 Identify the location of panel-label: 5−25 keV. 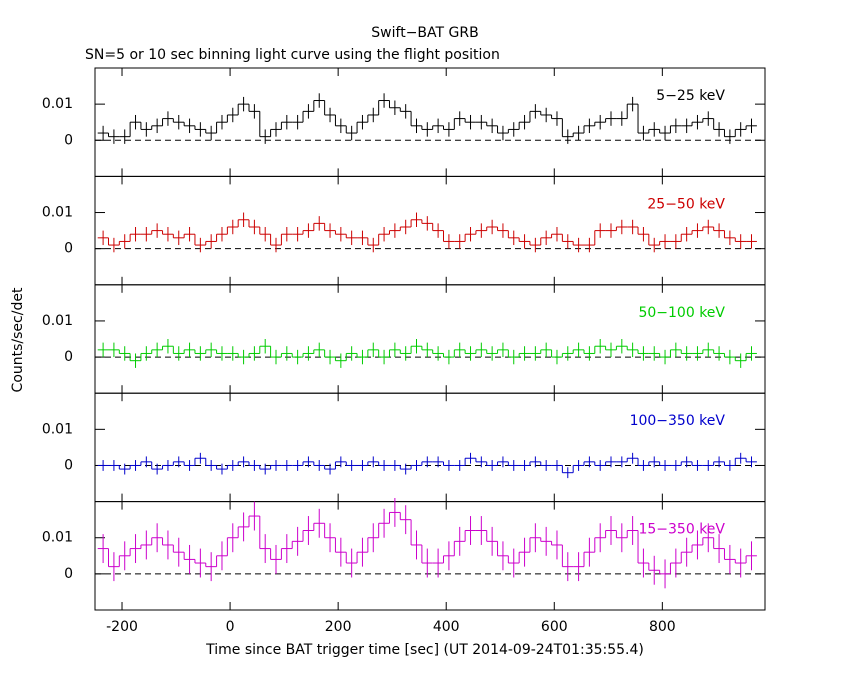
(690, 96).